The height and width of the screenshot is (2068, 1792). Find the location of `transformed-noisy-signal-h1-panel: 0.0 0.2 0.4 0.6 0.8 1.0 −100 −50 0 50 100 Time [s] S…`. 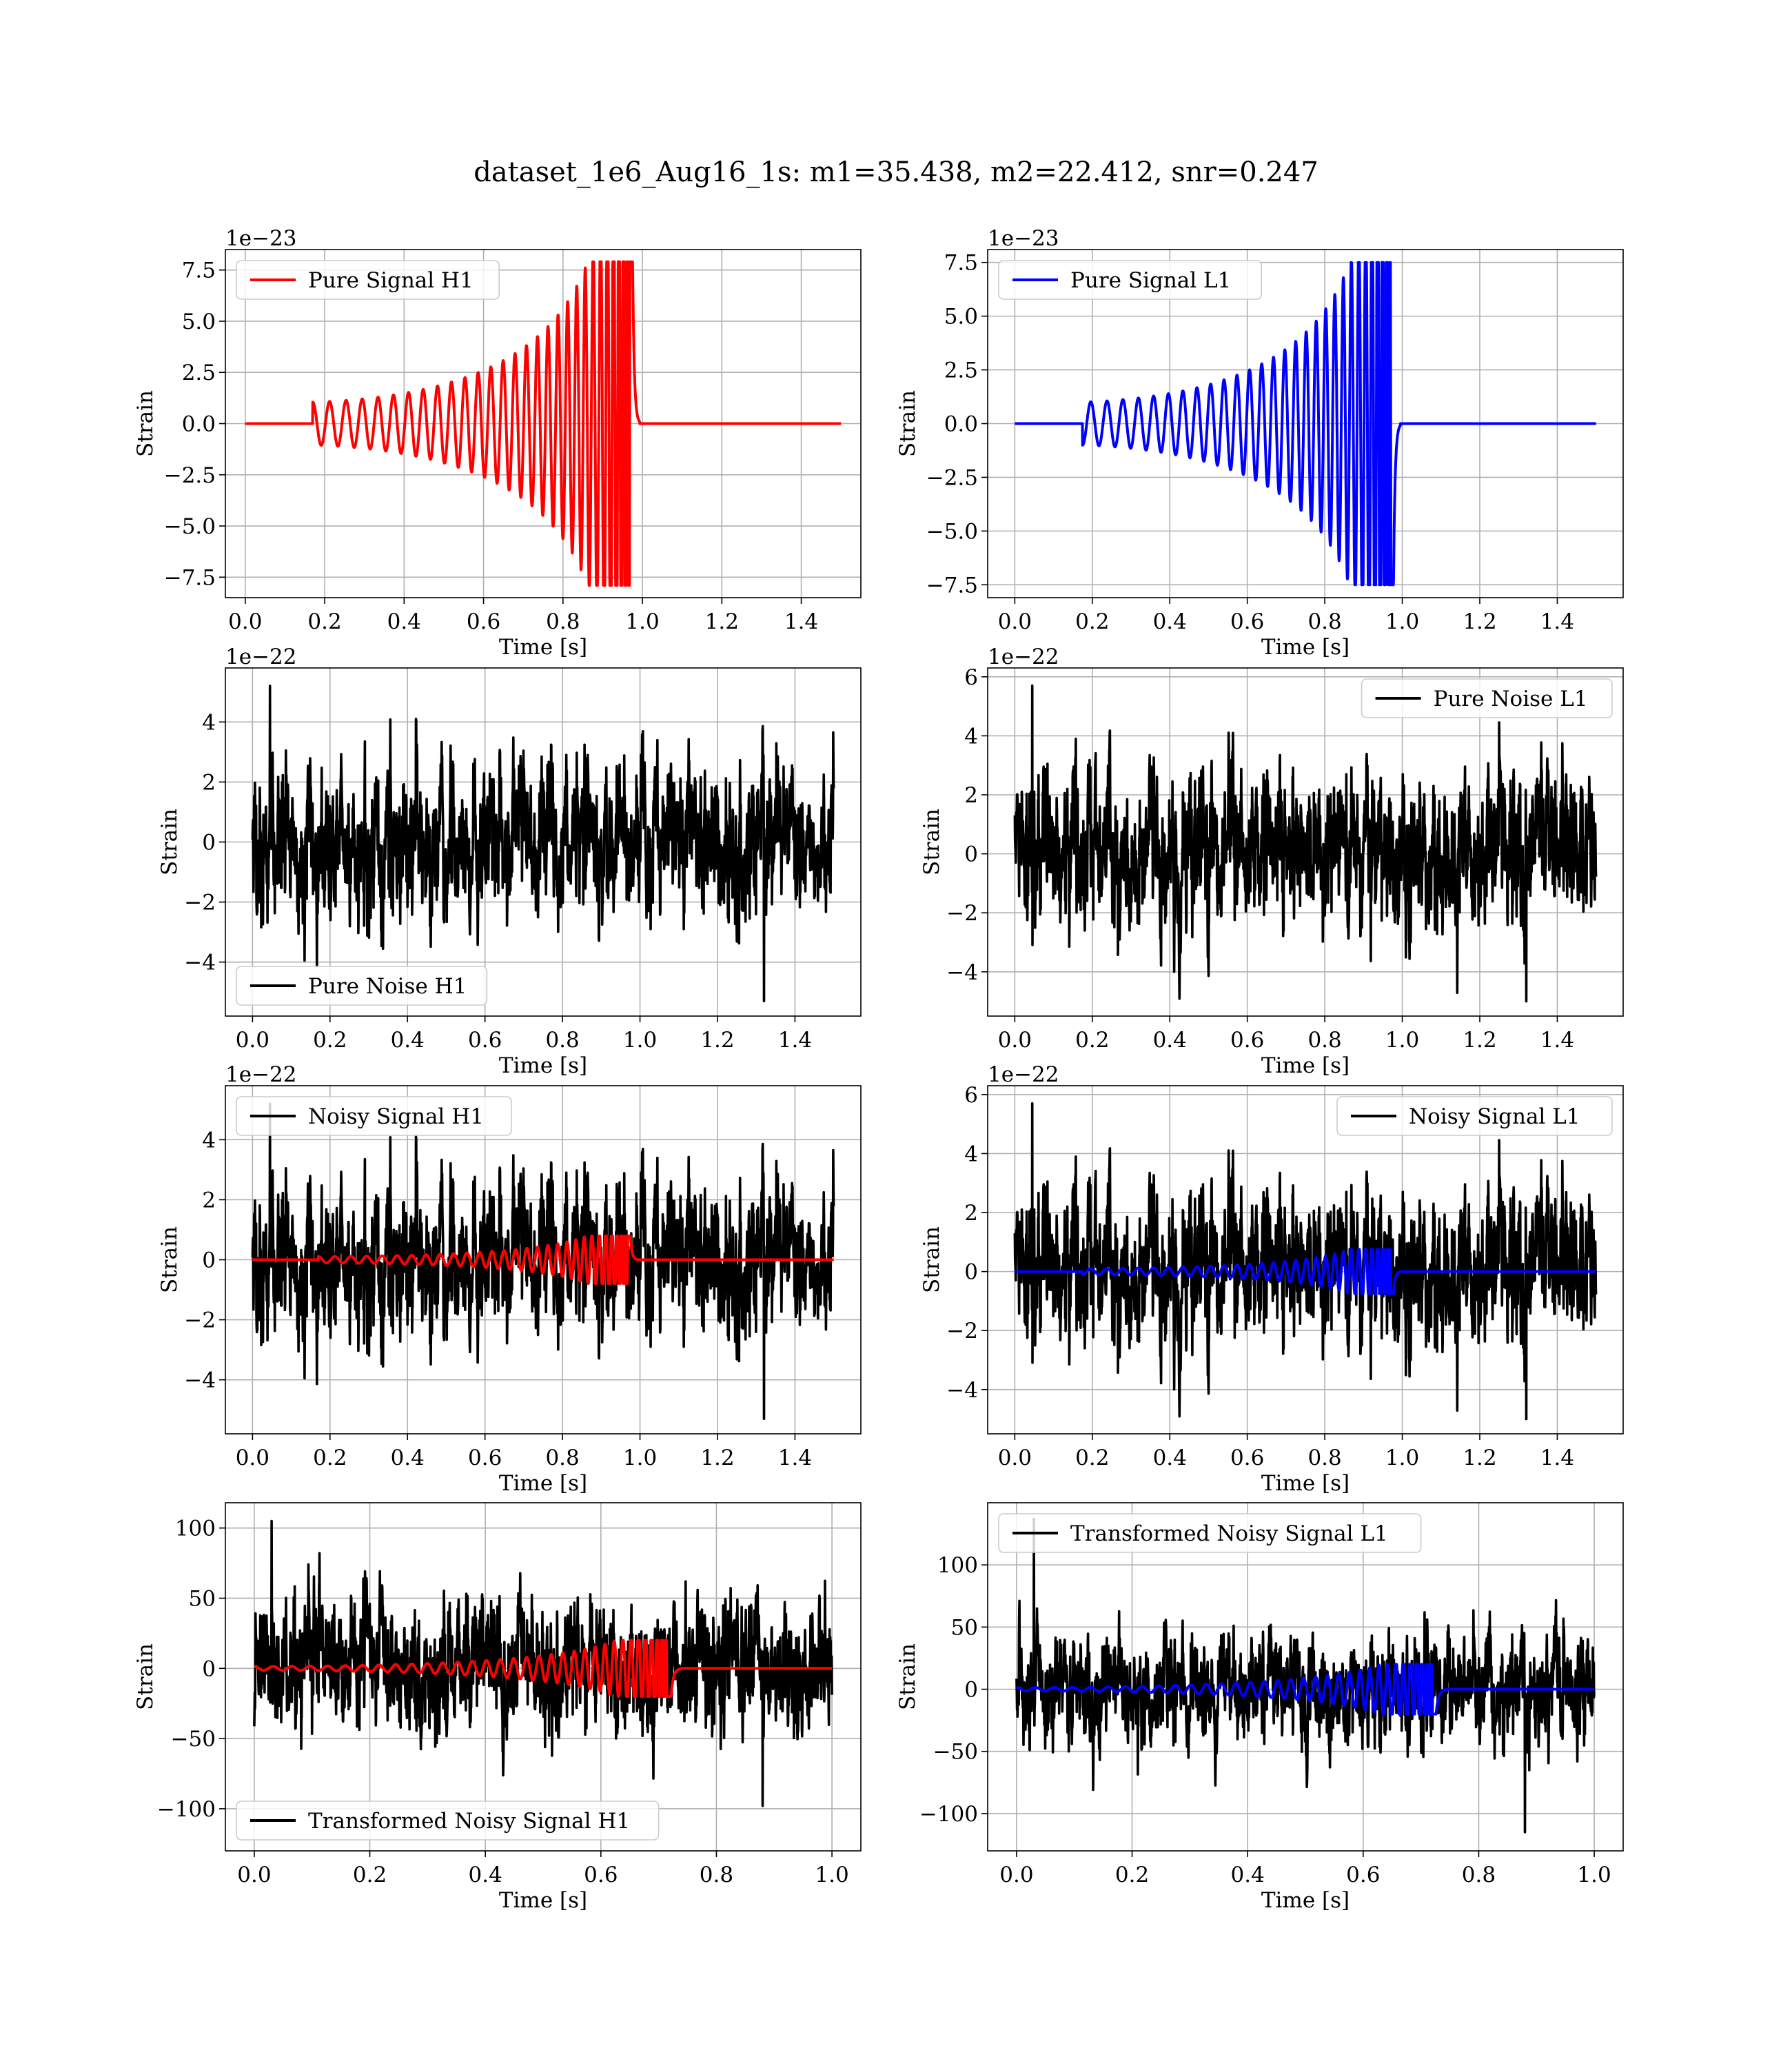

transformed-noisy-signal-h1-panel: 0.0 0.2 0.4 0.6 0.8 1.0 −100 −50 0 50 100 Time [s] S… is located at coordinates (497, 1707).